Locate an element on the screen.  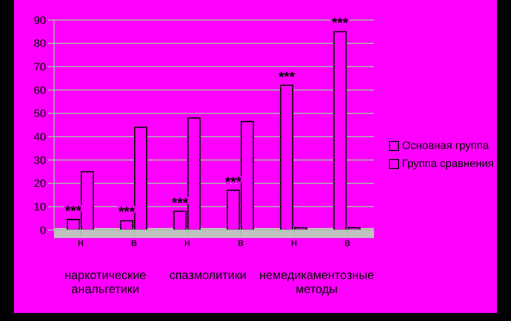
y-tick-label: 10 is located at coordinates (40, 208).